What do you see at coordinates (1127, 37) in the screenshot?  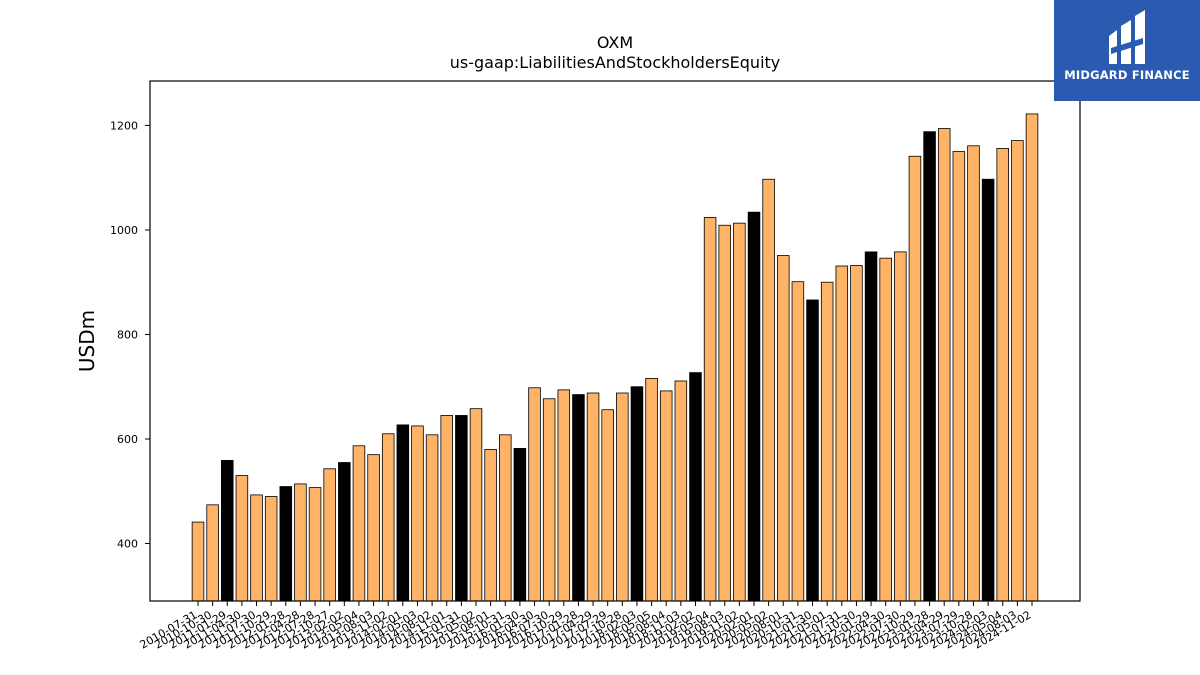 I see `midgard-logo-icon` at bounding box center [1127, 37].